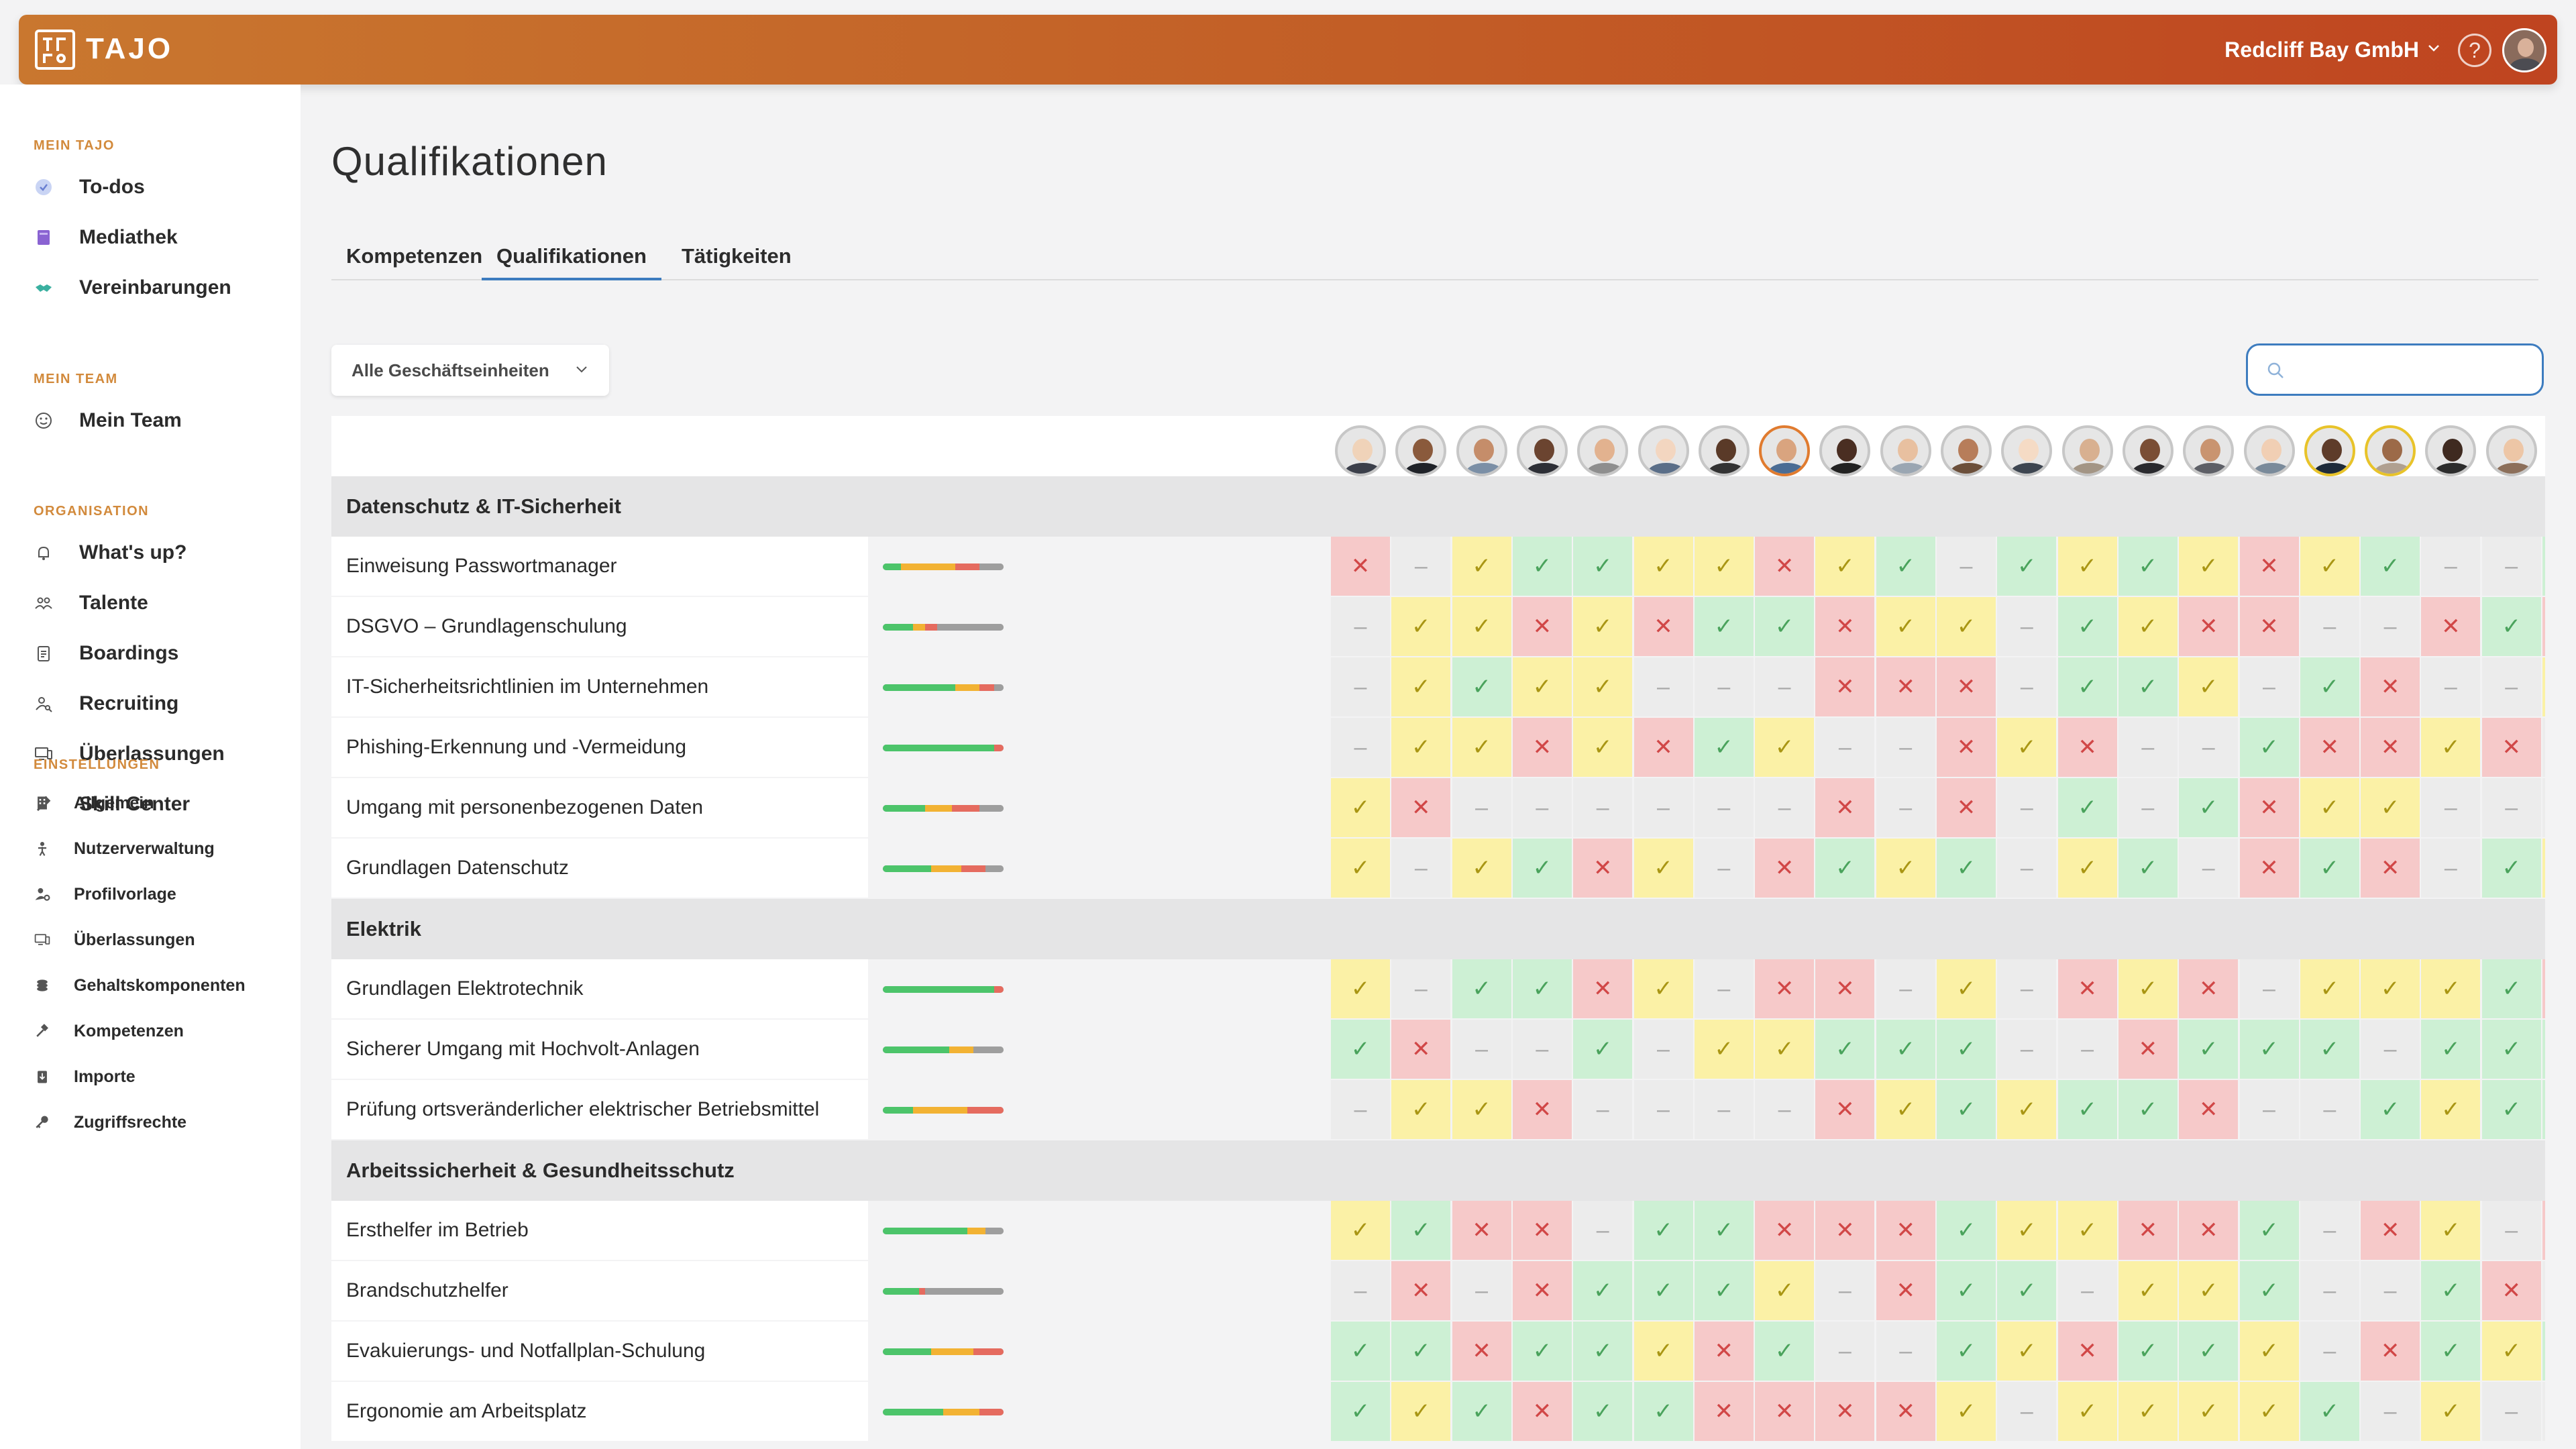 The width and height of the screenshot is (2576, 1449). Describe the element at coordinates (2321, 50) in the screenshot. I see `company-switcher-label: Redcliff Bay GmbH` at that location.